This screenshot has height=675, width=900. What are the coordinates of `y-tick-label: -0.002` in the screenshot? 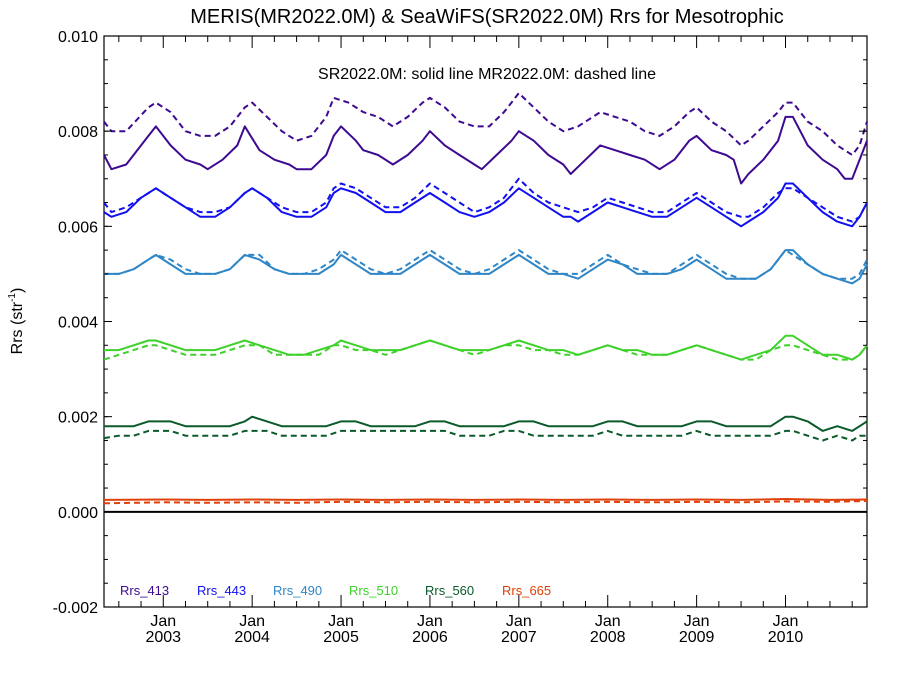 It's located at (75, 608).